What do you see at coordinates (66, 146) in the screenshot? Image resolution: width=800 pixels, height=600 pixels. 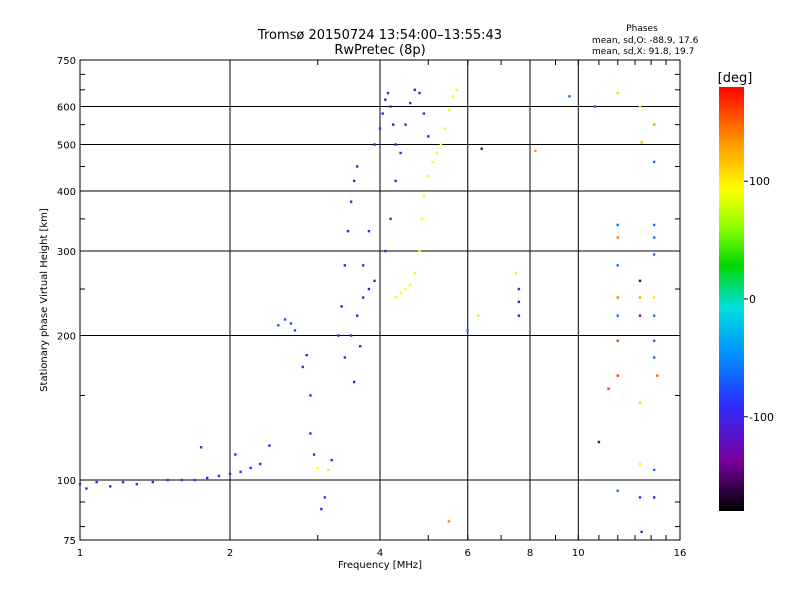 I see `y-tick-label: 500` at bounding box center [66, 146].